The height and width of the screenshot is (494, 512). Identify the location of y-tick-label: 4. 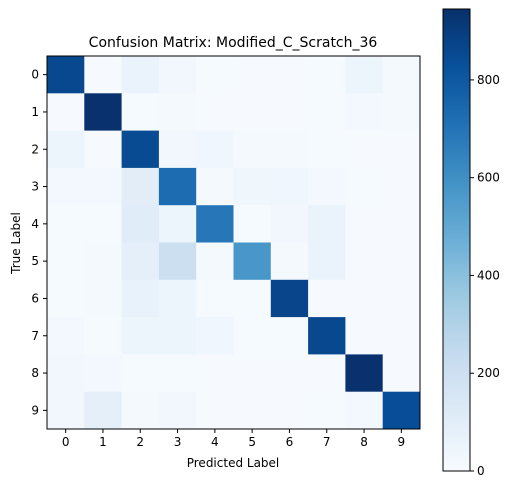
(35, 224).